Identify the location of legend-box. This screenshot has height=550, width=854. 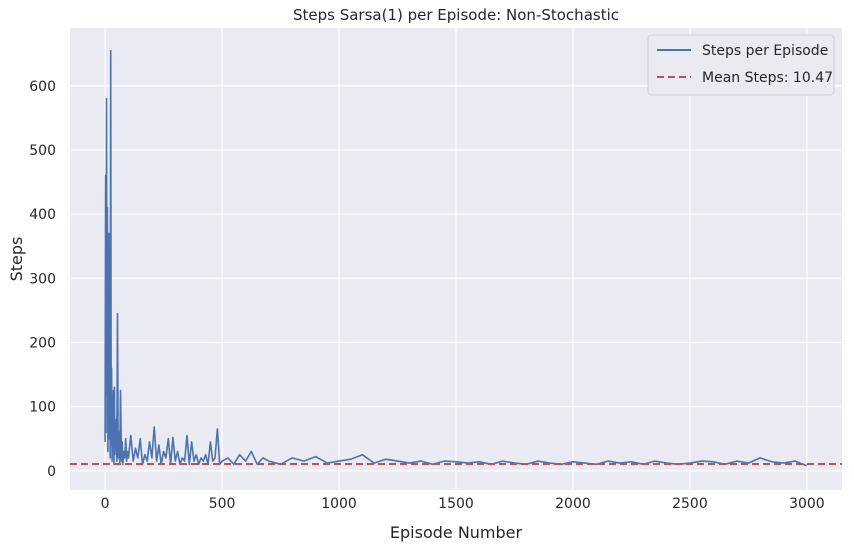
(741, 65).